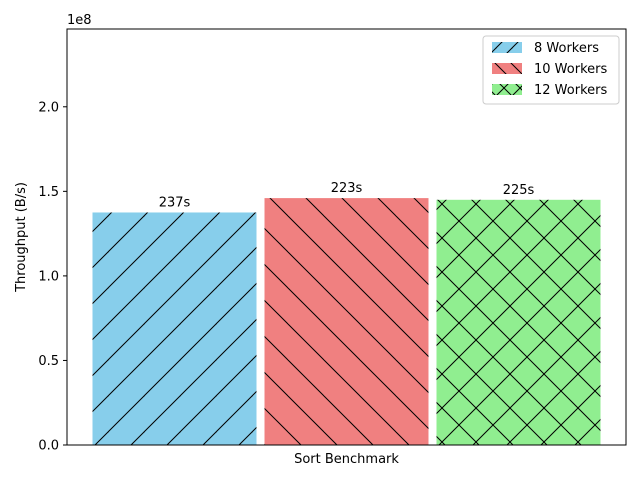 Image resolution: width=640 pixels, height=480 pixels. What do you see at coordinates (48, 361) in the screenshot?
I see `y-tick-label: 0.5` at bounding box center [48, 361].